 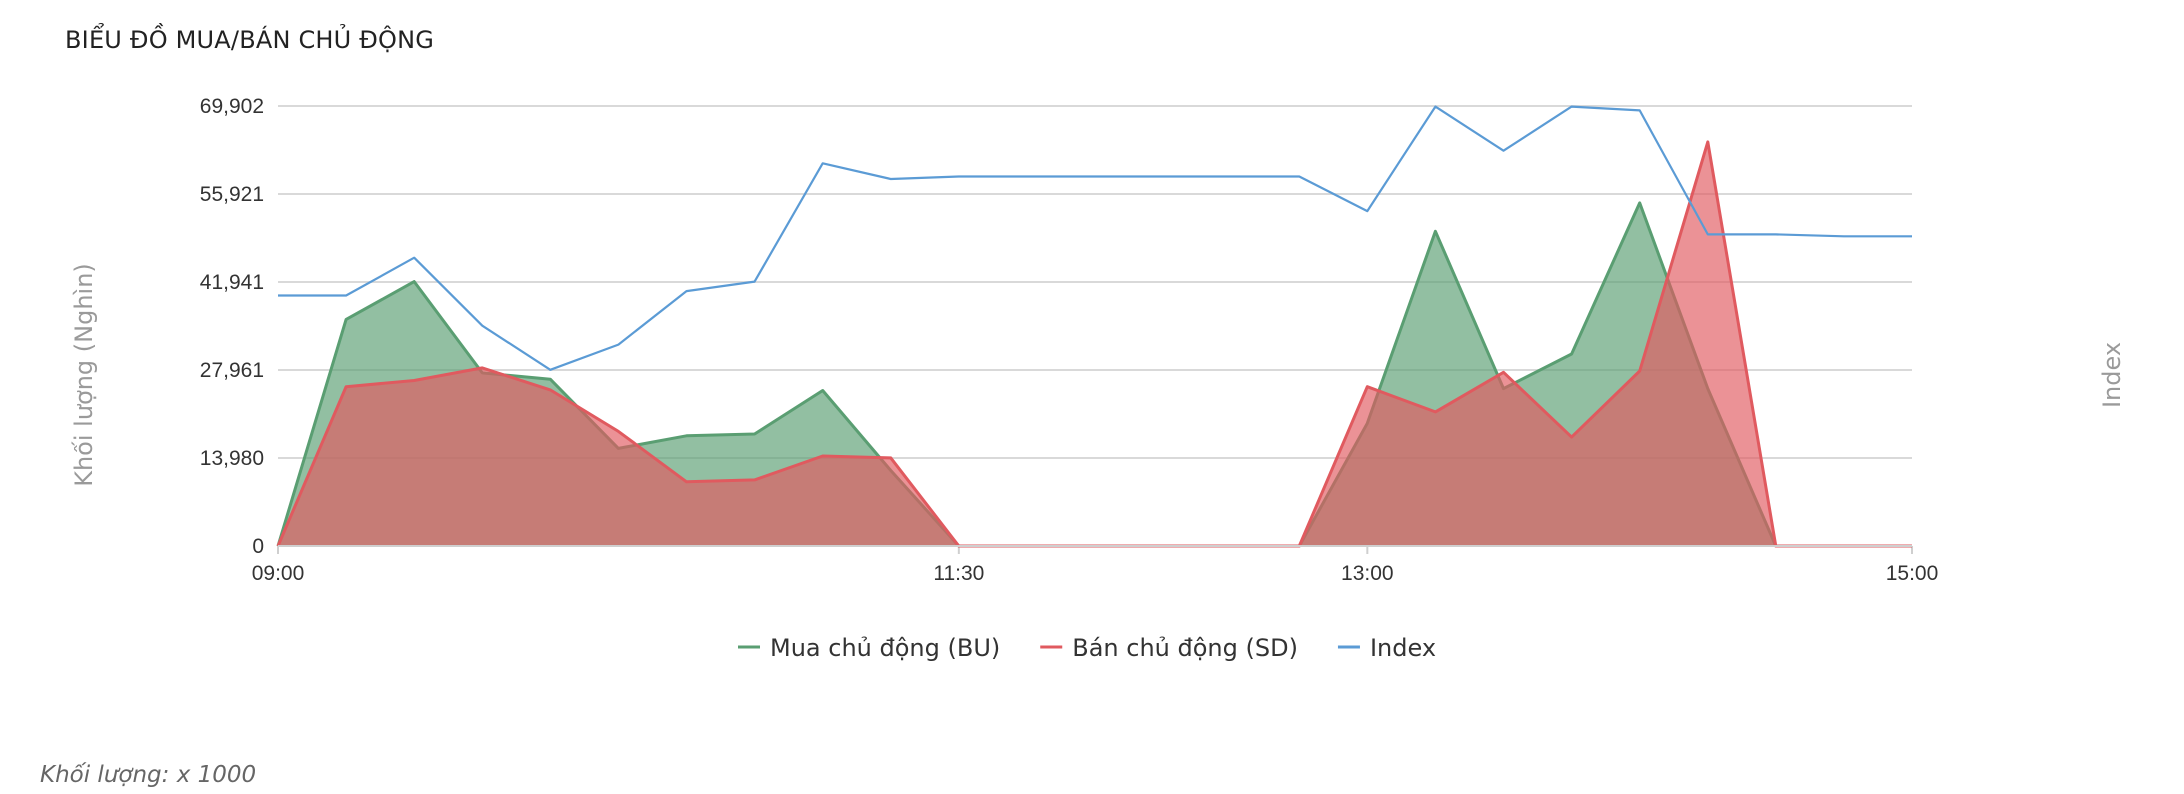 I want to click on legend-item-label: Bán chủ động (SD), so click(x=1185, y=648).